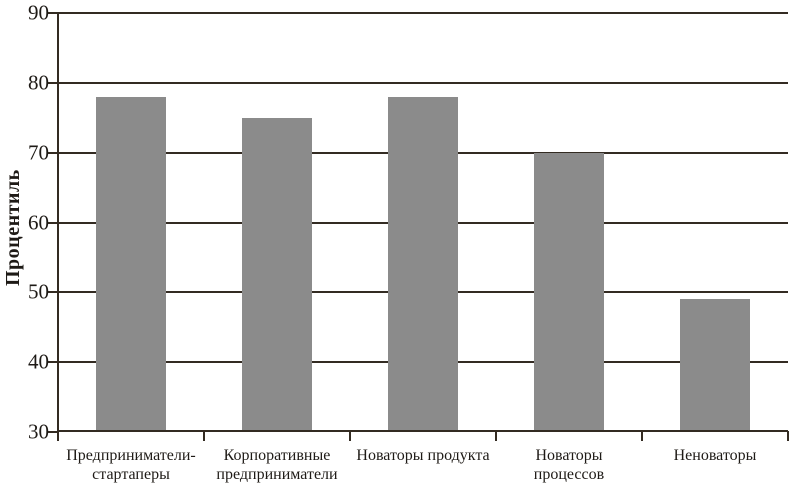  Describe the element at coordinates (131, 465) in the screenshot. I see `x-category-label-1: Предприниматели-стартаперы` at that location.